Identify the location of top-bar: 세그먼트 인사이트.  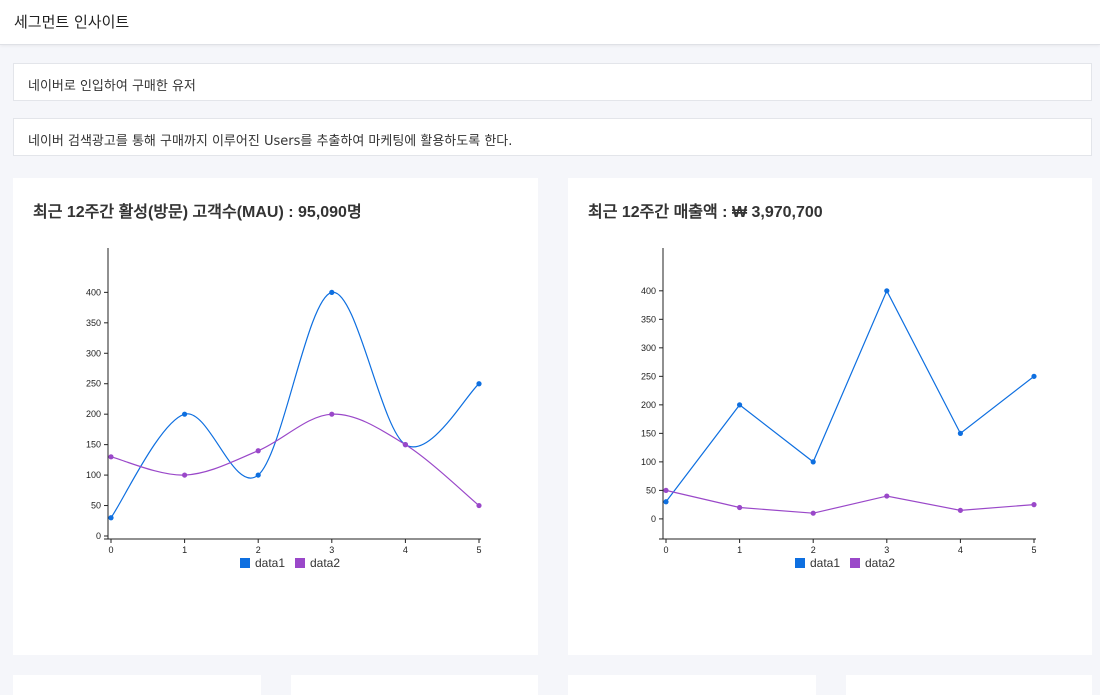
(550, 22).